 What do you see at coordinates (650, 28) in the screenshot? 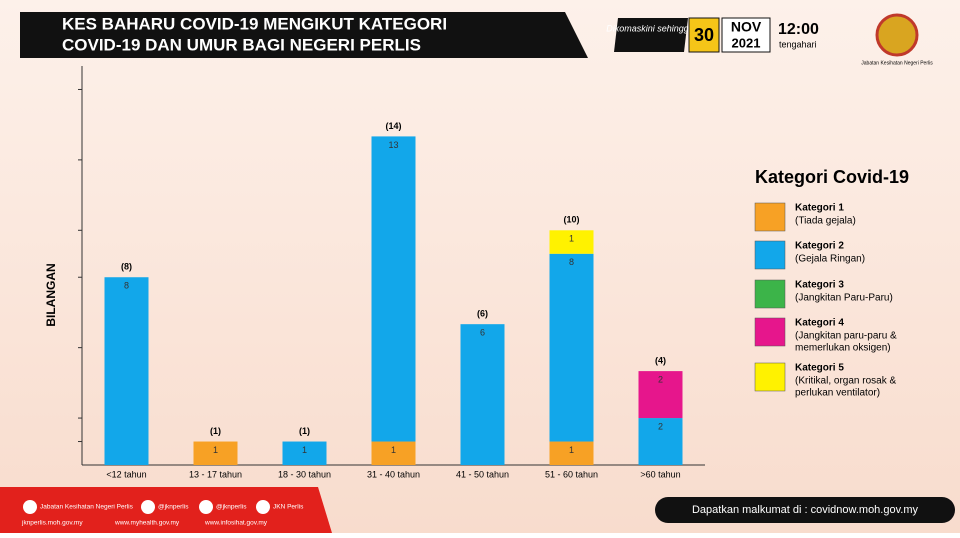
I see `date-label: Dikomaskini sehingga` at bounding box center [650, 28].